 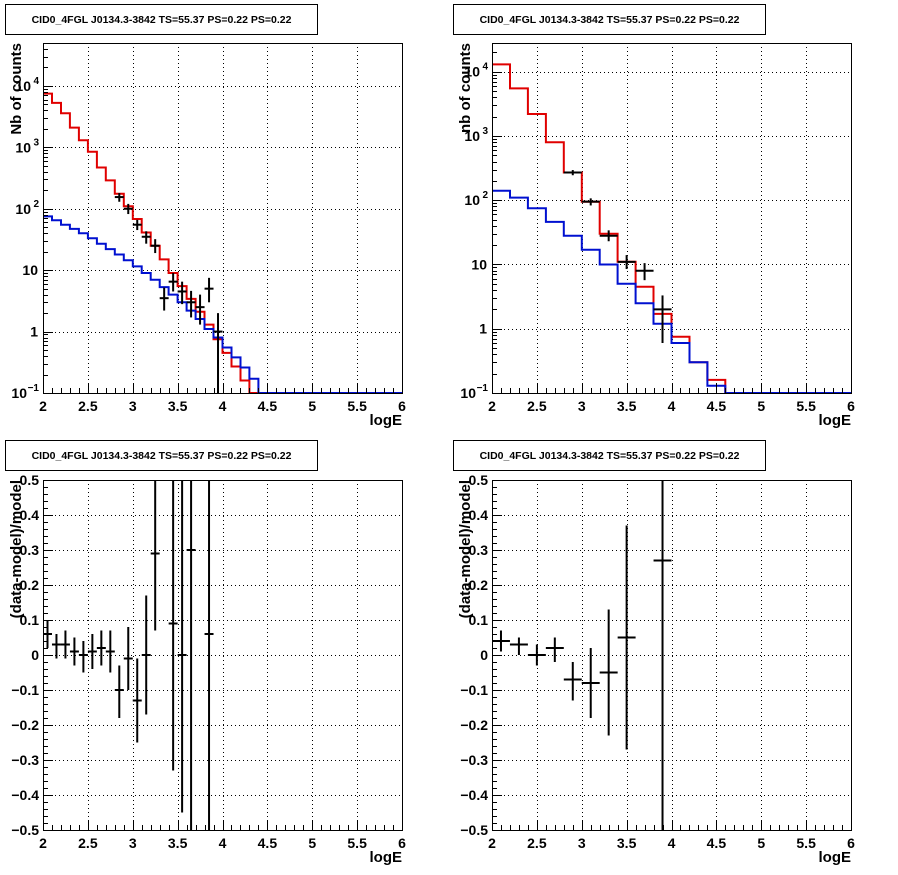 What do you see at coordinates (485, 131) in the screenshot?
I see `y-tick-exponent: 3` at bounding box center [485, 131].